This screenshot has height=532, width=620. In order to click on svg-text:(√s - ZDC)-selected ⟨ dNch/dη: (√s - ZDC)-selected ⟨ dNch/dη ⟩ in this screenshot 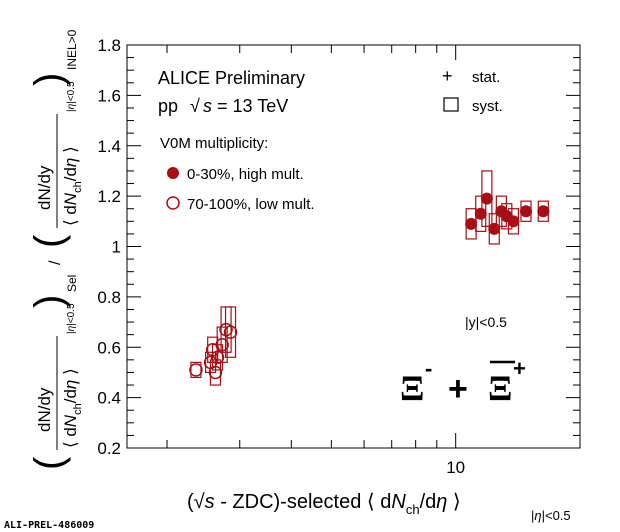, I will do `click(324, 504)`.